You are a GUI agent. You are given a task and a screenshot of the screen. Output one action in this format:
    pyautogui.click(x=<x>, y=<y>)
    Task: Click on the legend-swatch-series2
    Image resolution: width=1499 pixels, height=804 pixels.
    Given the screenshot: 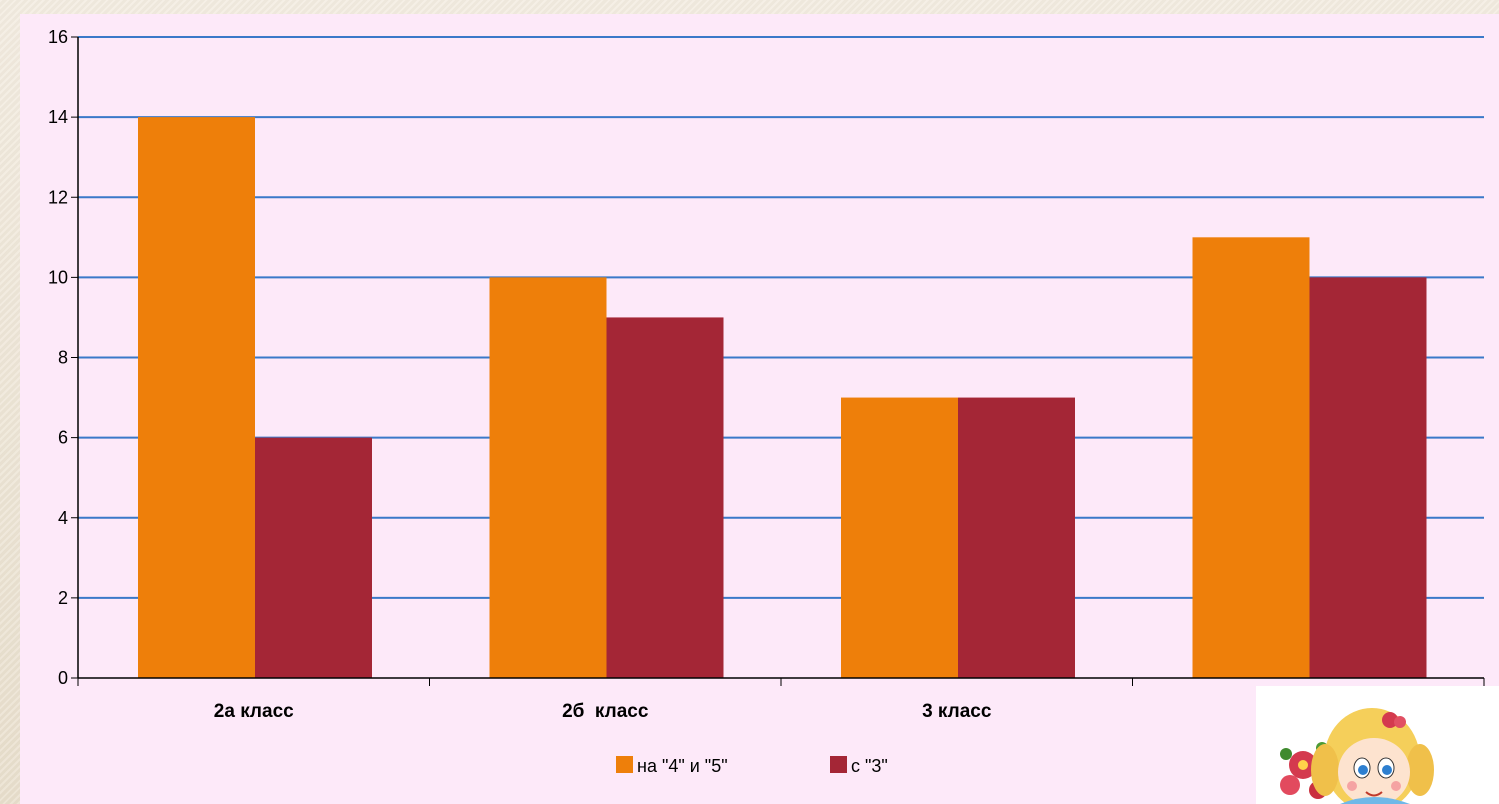 What is the action you would take?
    pyautogui.click(x=838, y=764)
    